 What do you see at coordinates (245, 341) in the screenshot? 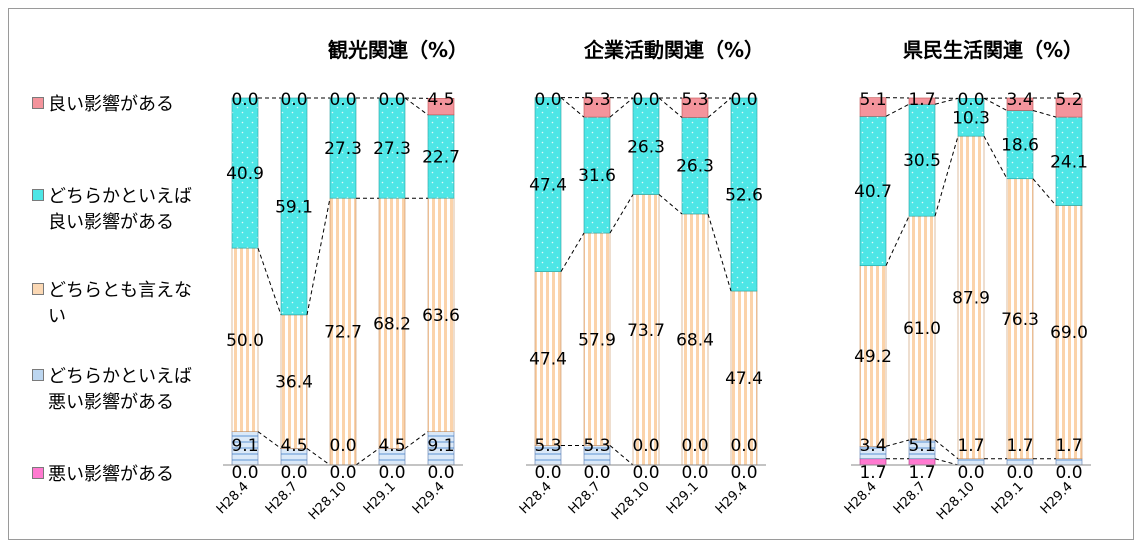
I see `data-label-neutral: 50.0` at bounding box center [245, 341].